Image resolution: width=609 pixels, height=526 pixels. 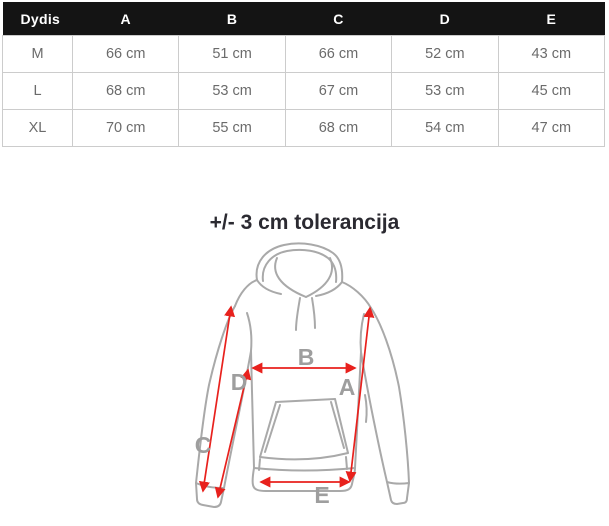 I want to click on table-header-row: Dydis A B C D E, so click(x=303, y=19).